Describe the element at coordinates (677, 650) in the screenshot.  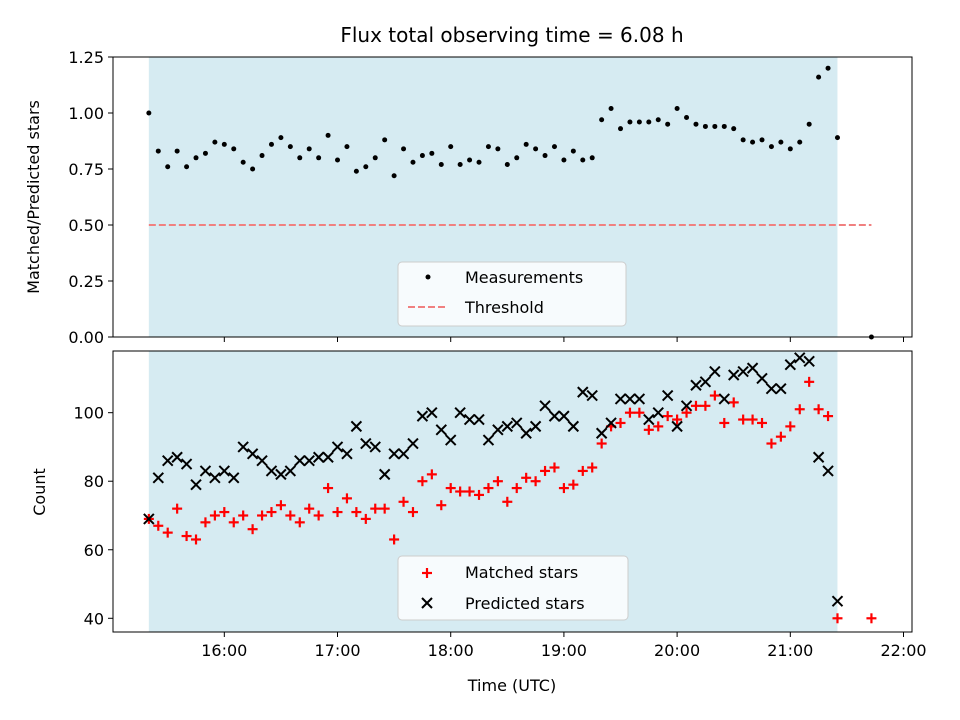
I see `time-x-tick-label: 20:00` at that location.